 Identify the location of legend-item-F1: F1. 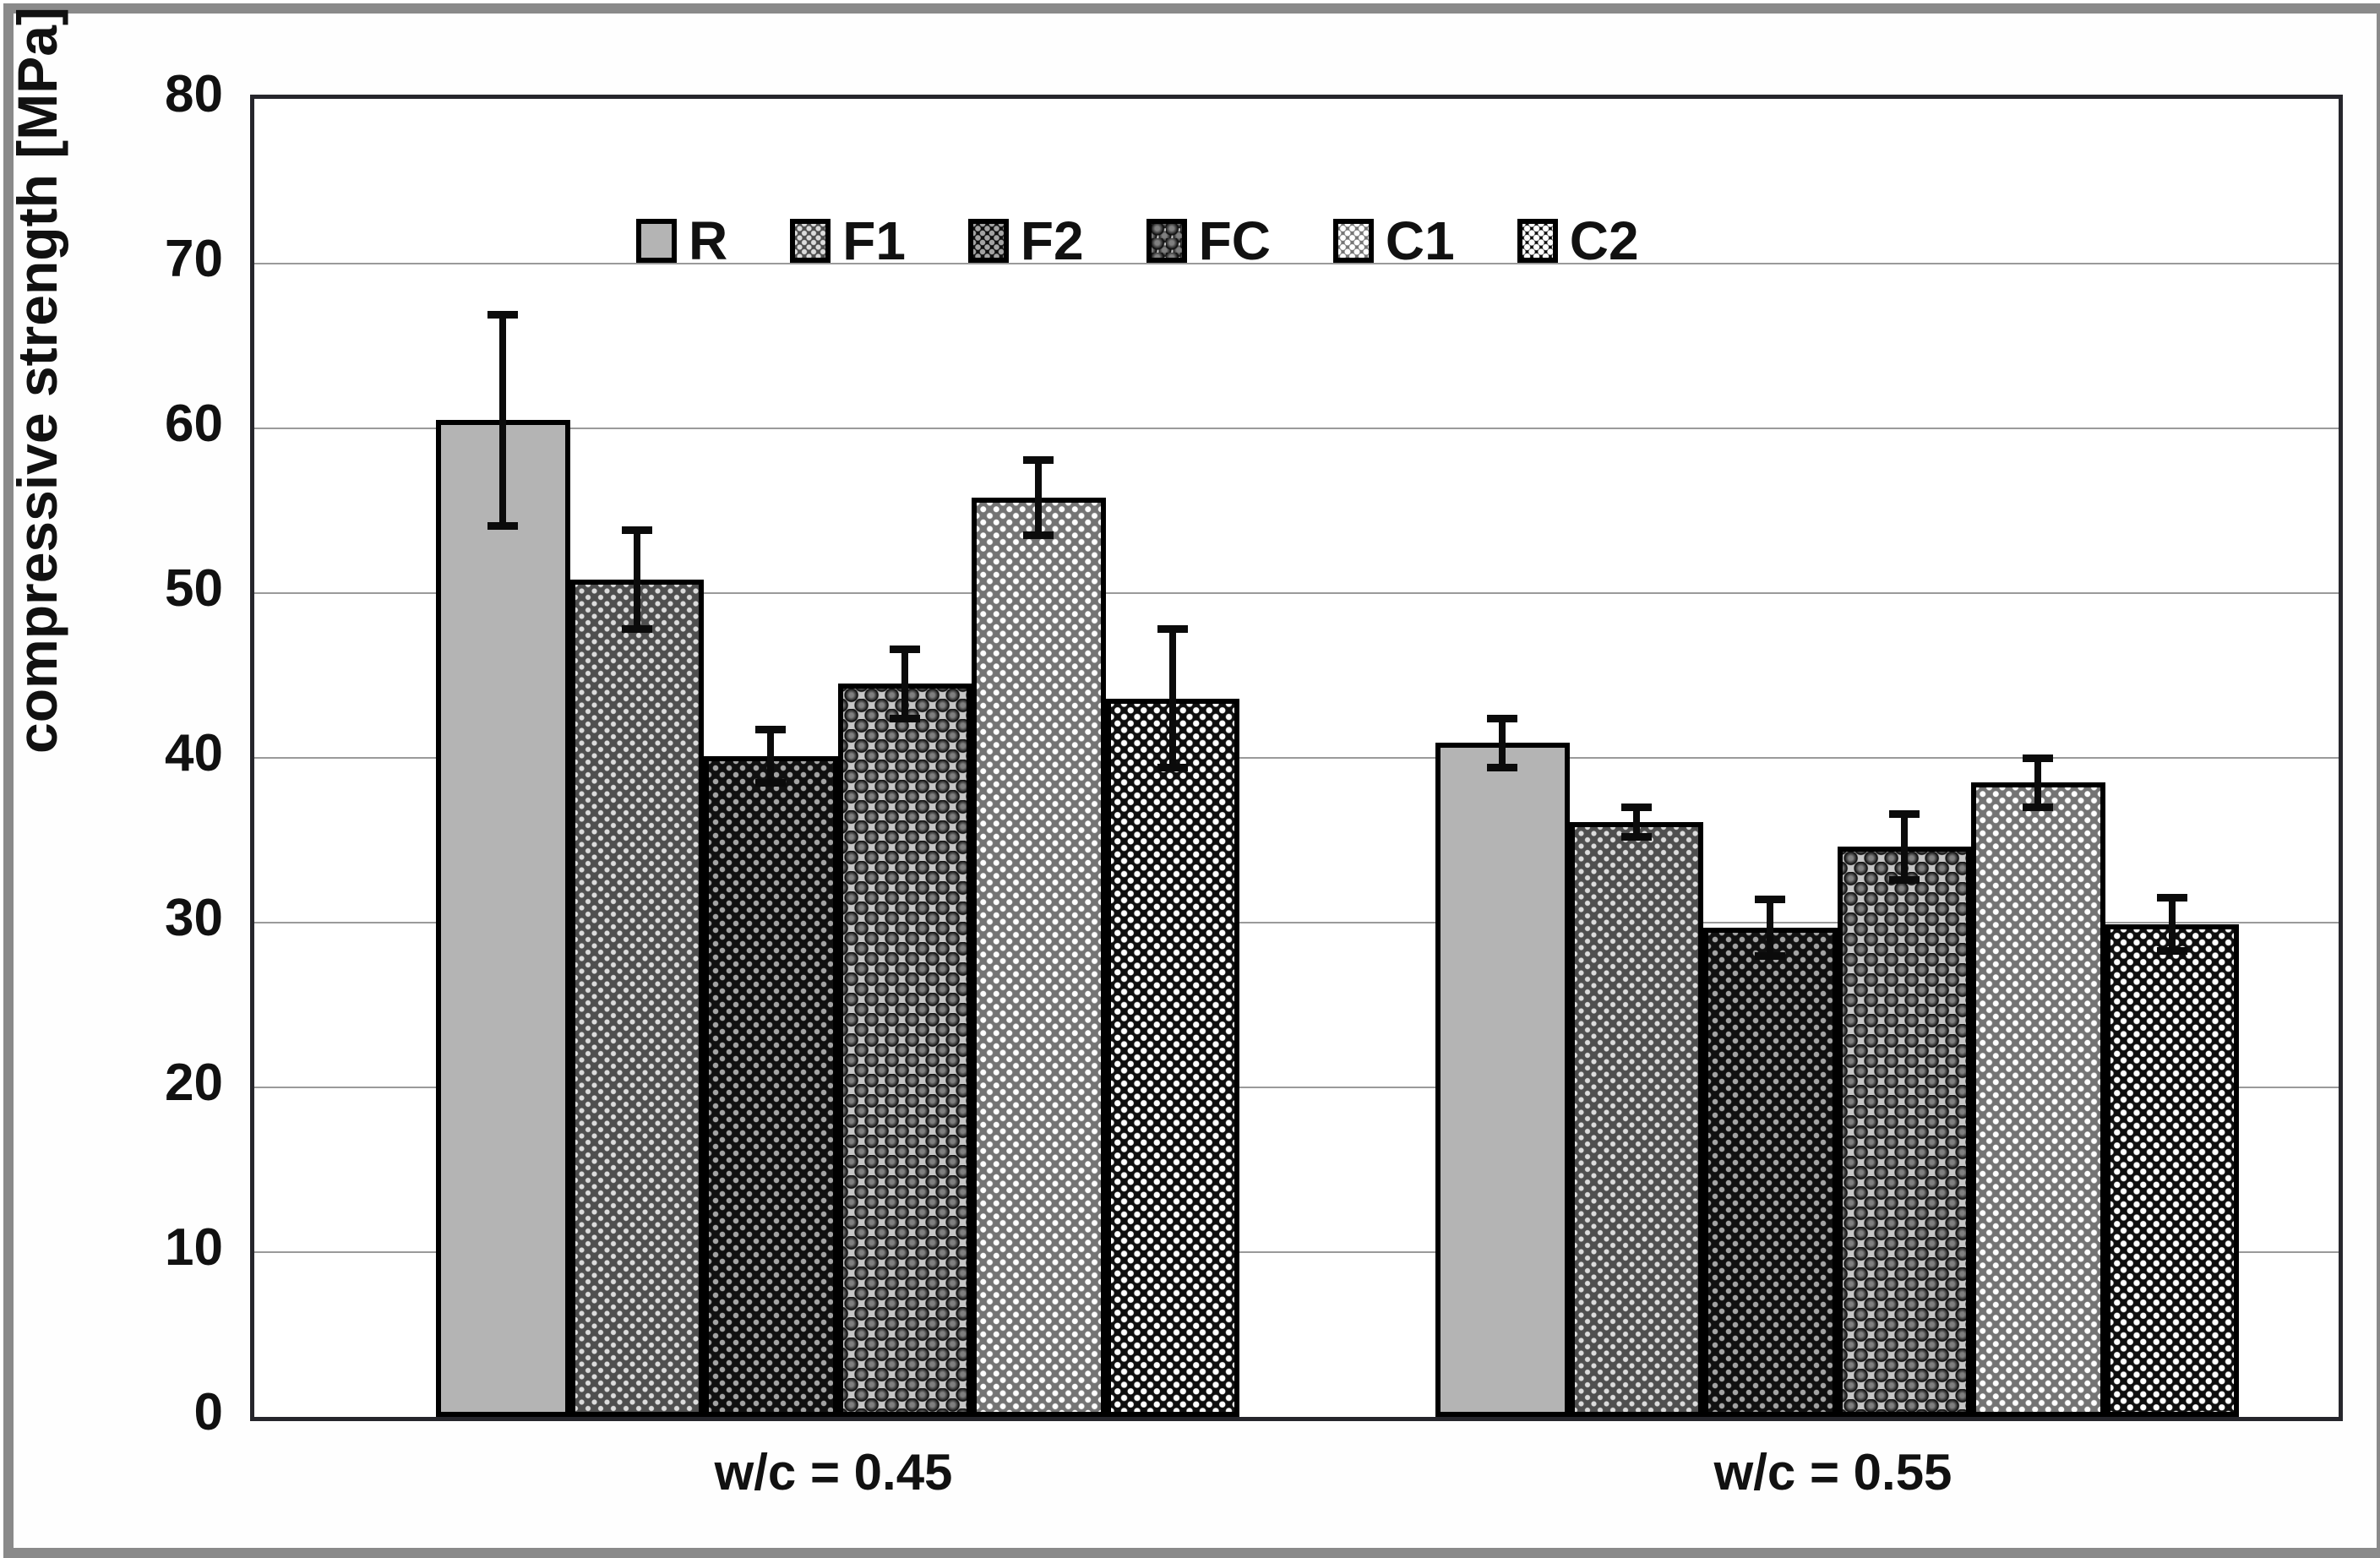
(848, 241).